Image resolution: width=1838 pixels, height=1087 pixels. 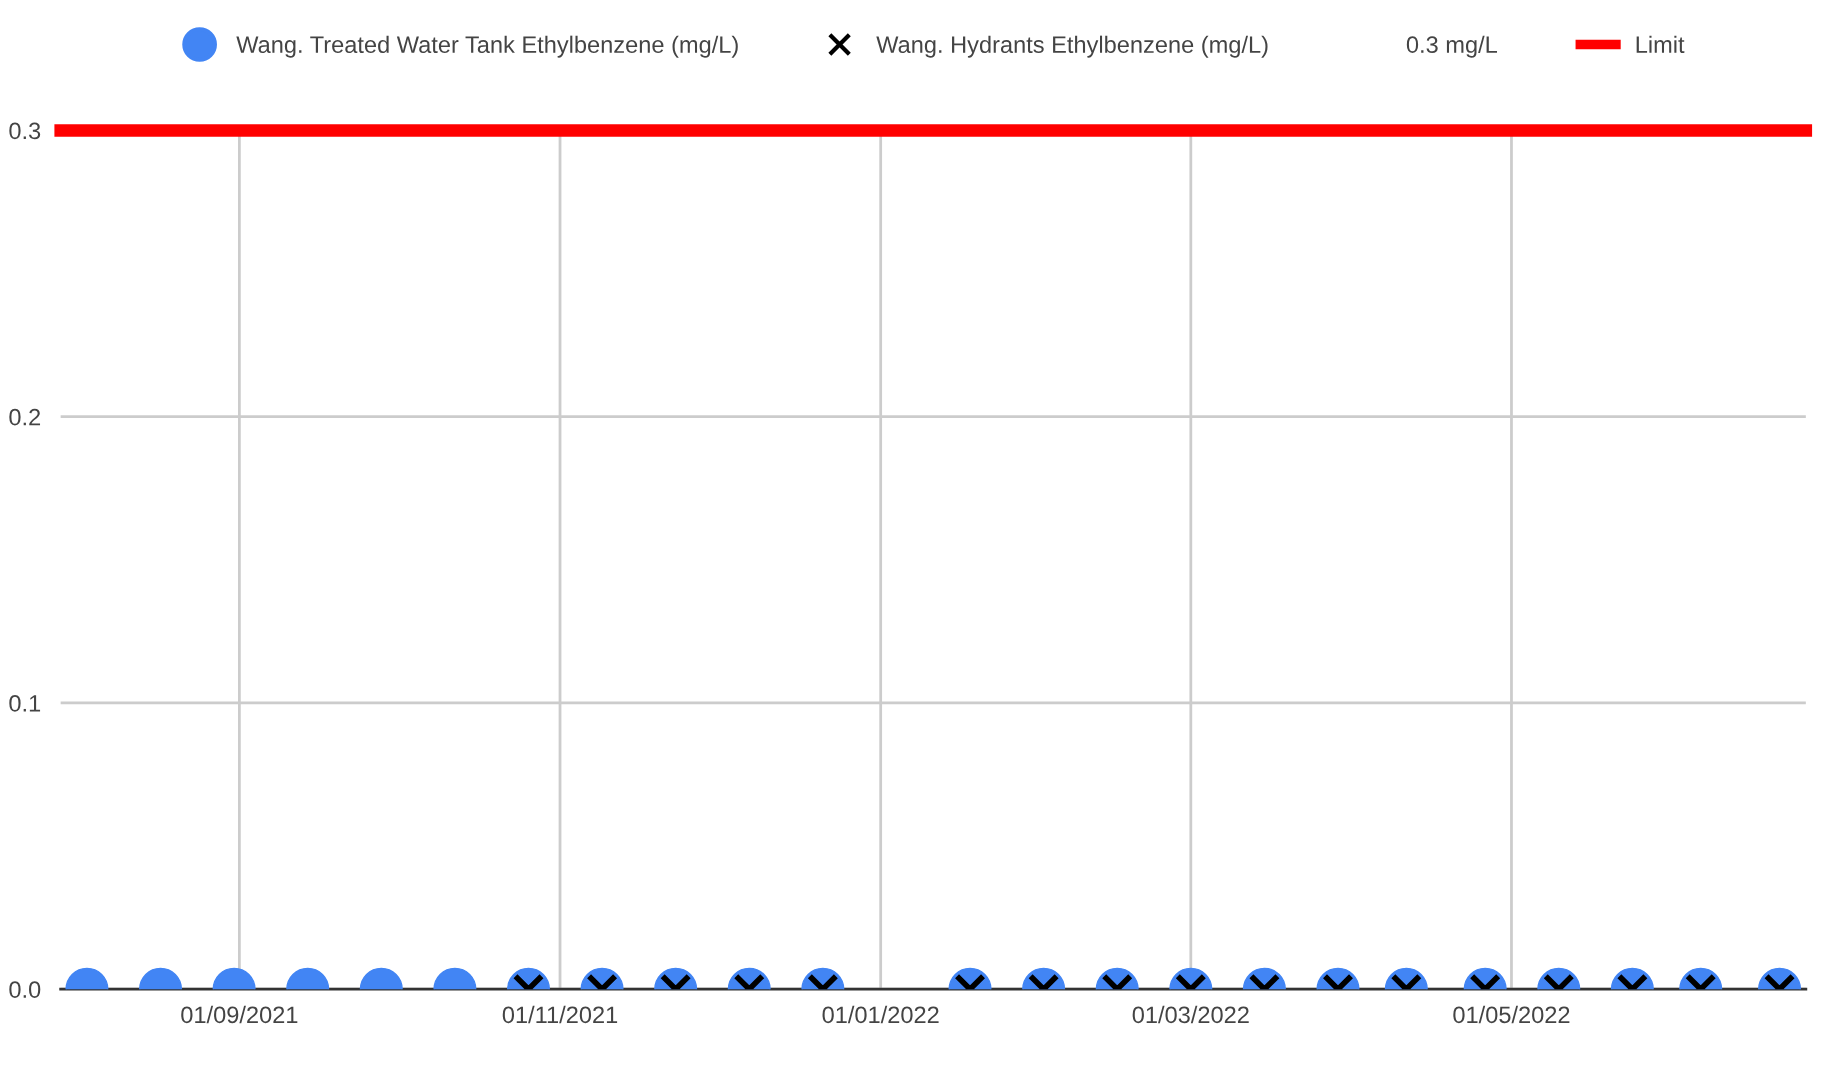 I want to click on legend-label: Limit, so click(x=1660, y=44).